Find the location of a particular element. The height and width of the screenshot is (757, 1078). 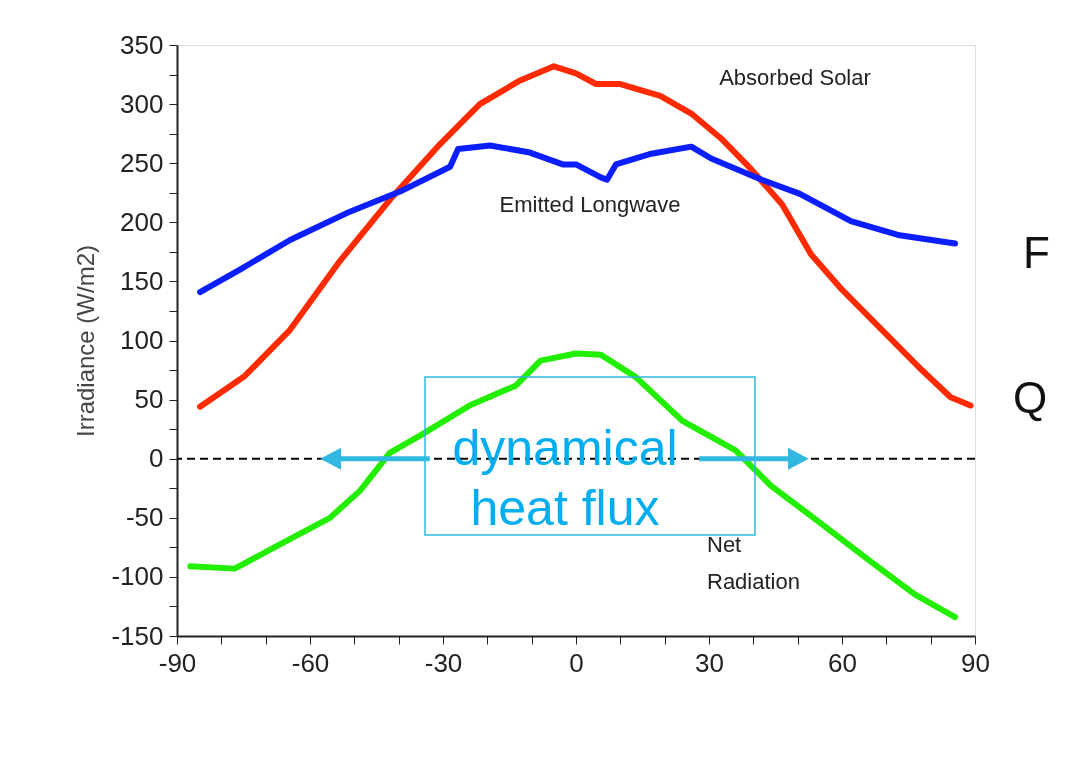

text: F is located at coordinates (1036, 252).